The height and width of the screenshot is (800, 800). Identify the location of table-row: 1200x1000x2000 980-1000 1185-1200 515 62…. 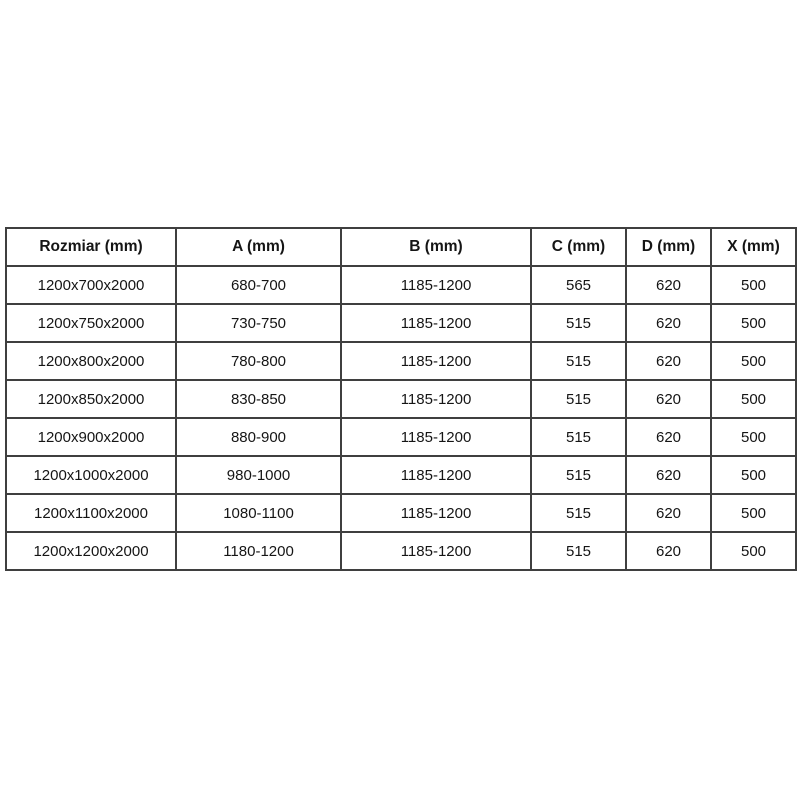
(401, 475).